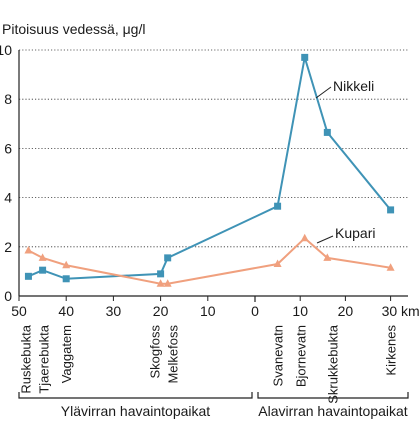  What do you see at coordinates (8, 247) in the screenshot?
I see `y-tick-label: 2` at bounding box center [8, 247].